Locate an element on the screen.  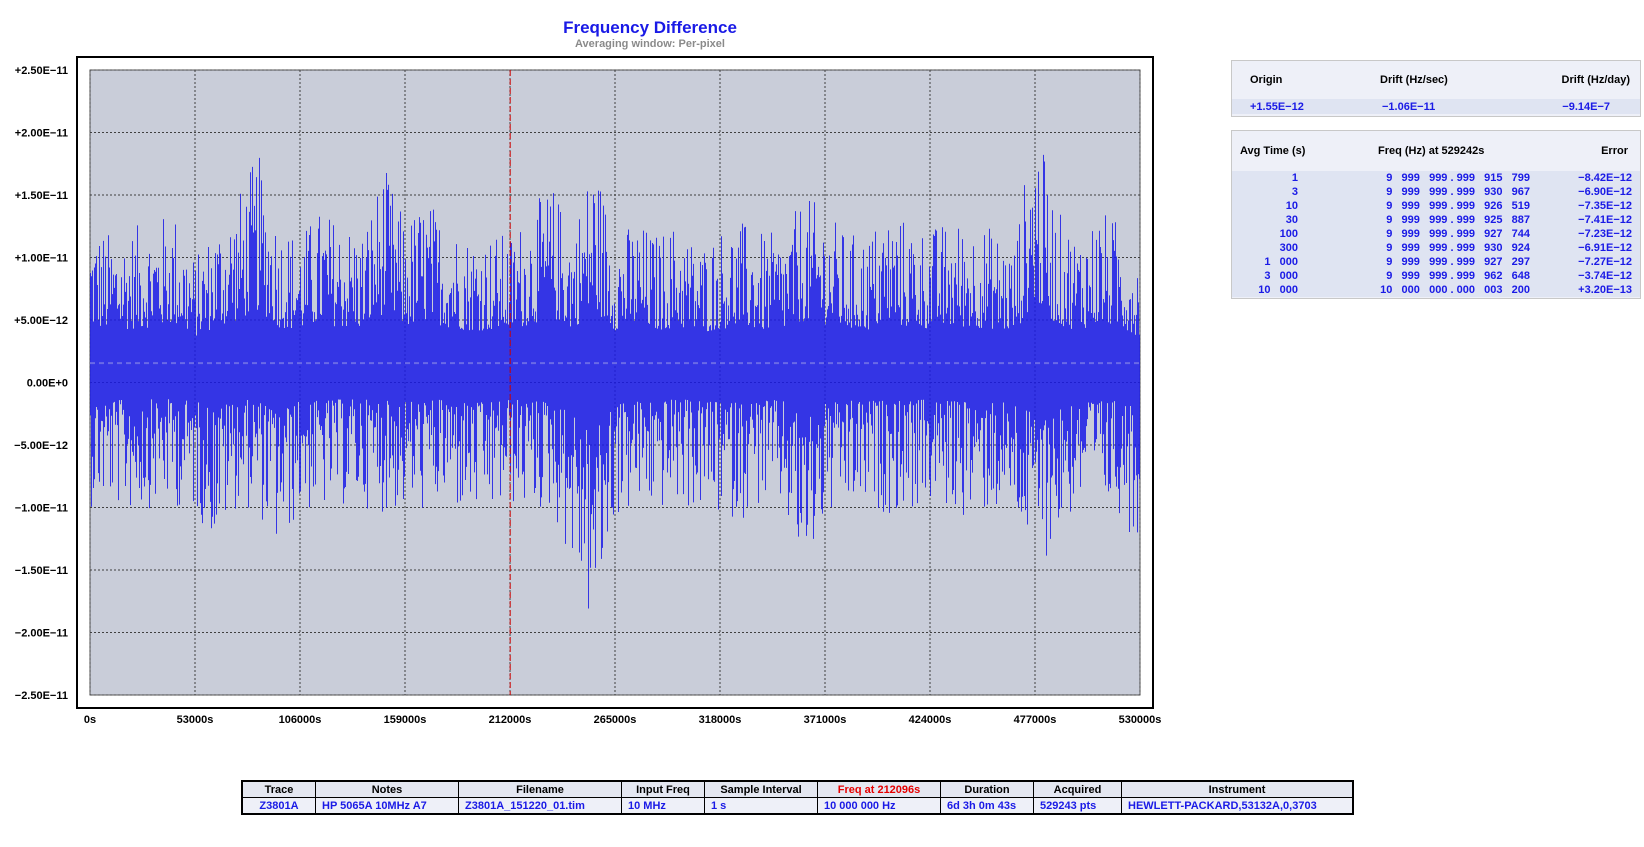
x-tick-label: 530000s is located at coordinates (1140, 720).